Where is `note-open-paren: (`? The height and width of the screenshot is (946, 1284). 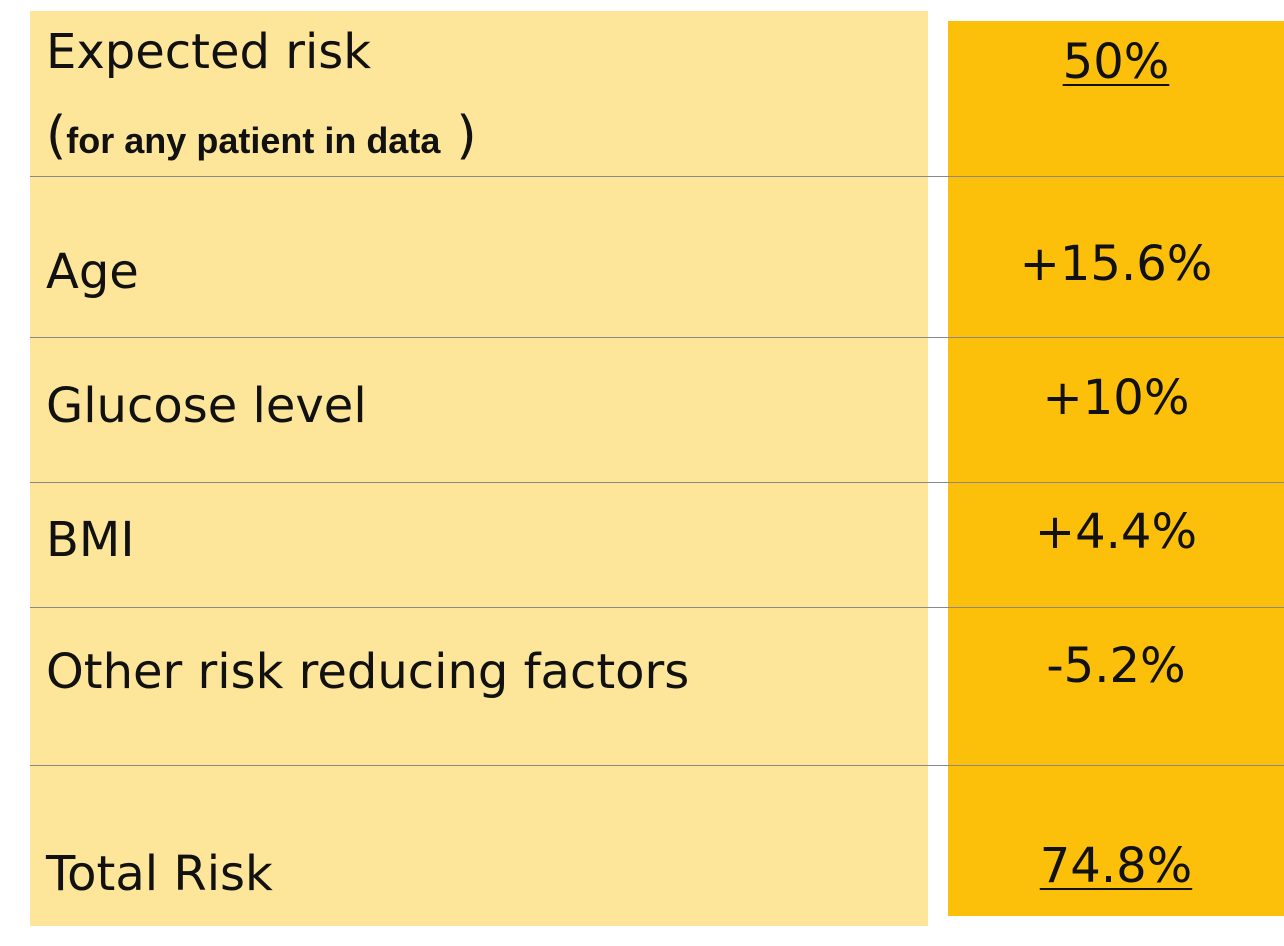 note-open-paren: ( is located at coordinates (56, 136).